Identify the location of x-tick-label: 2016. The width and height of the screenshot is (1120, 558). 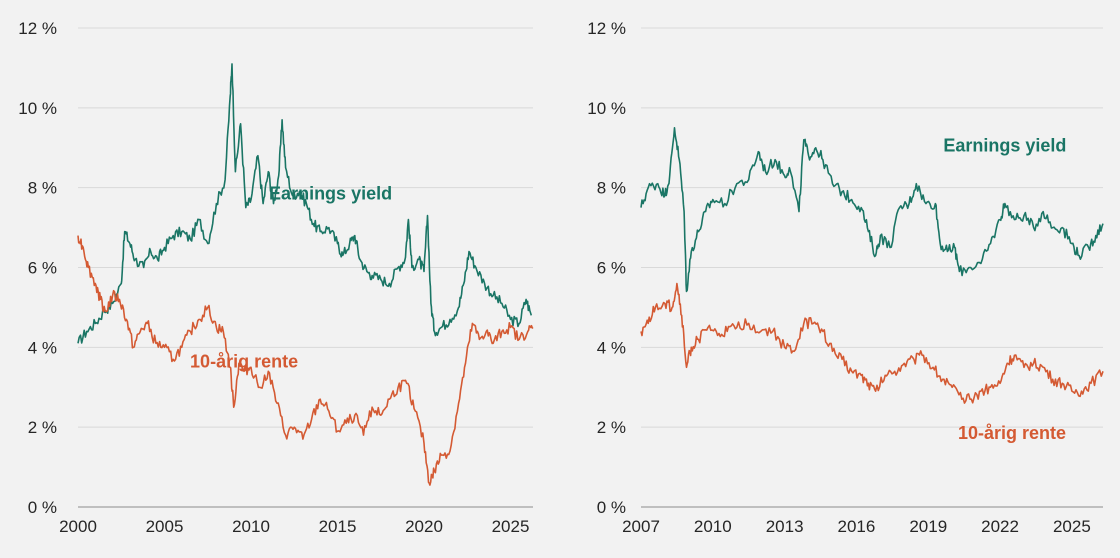
(857, 526).